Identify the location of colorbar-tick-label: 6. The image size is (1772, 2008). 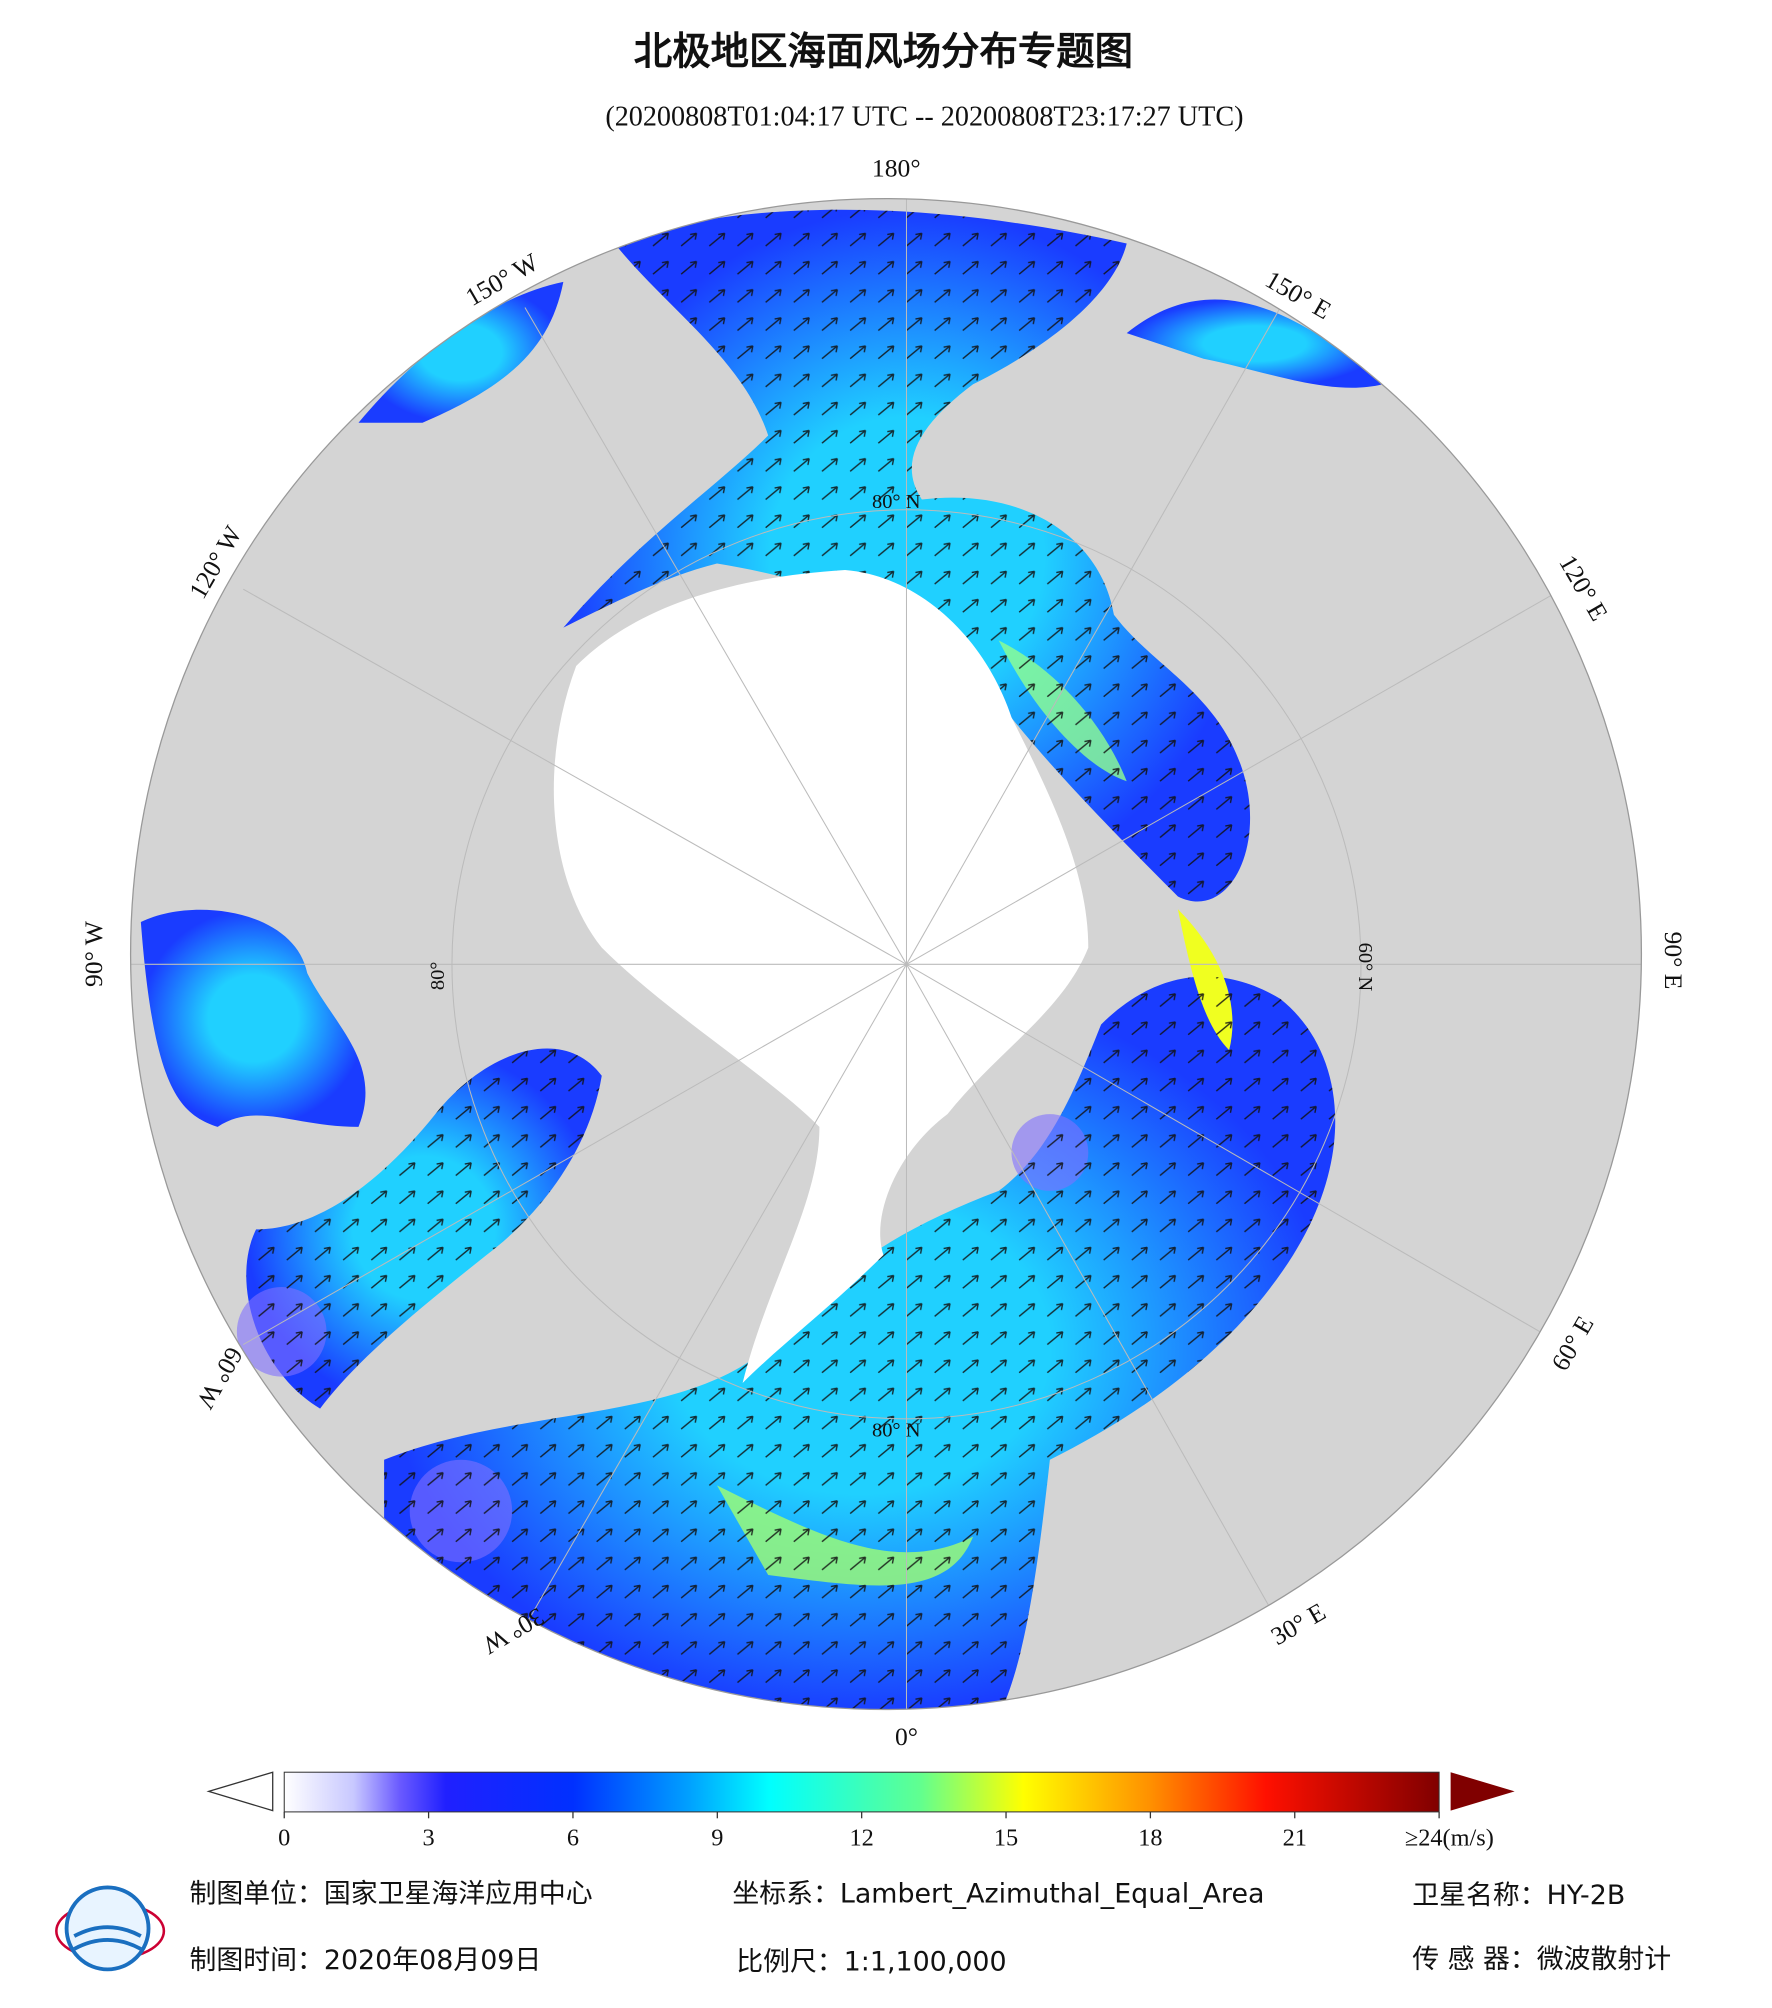
(573, 1838).